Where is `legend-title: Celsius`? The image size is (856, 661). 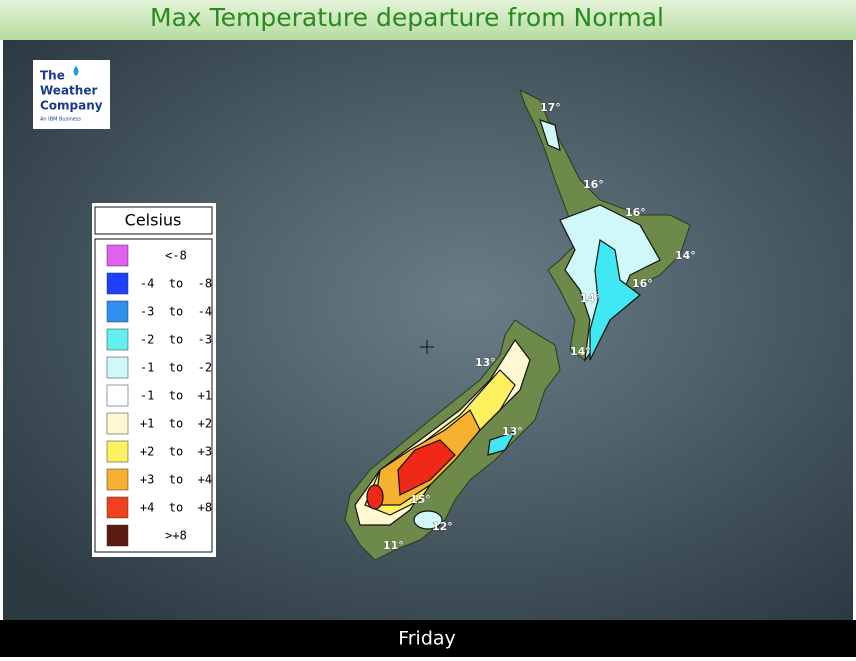 legend-title: Celsius is located at coordinates (153, 220).